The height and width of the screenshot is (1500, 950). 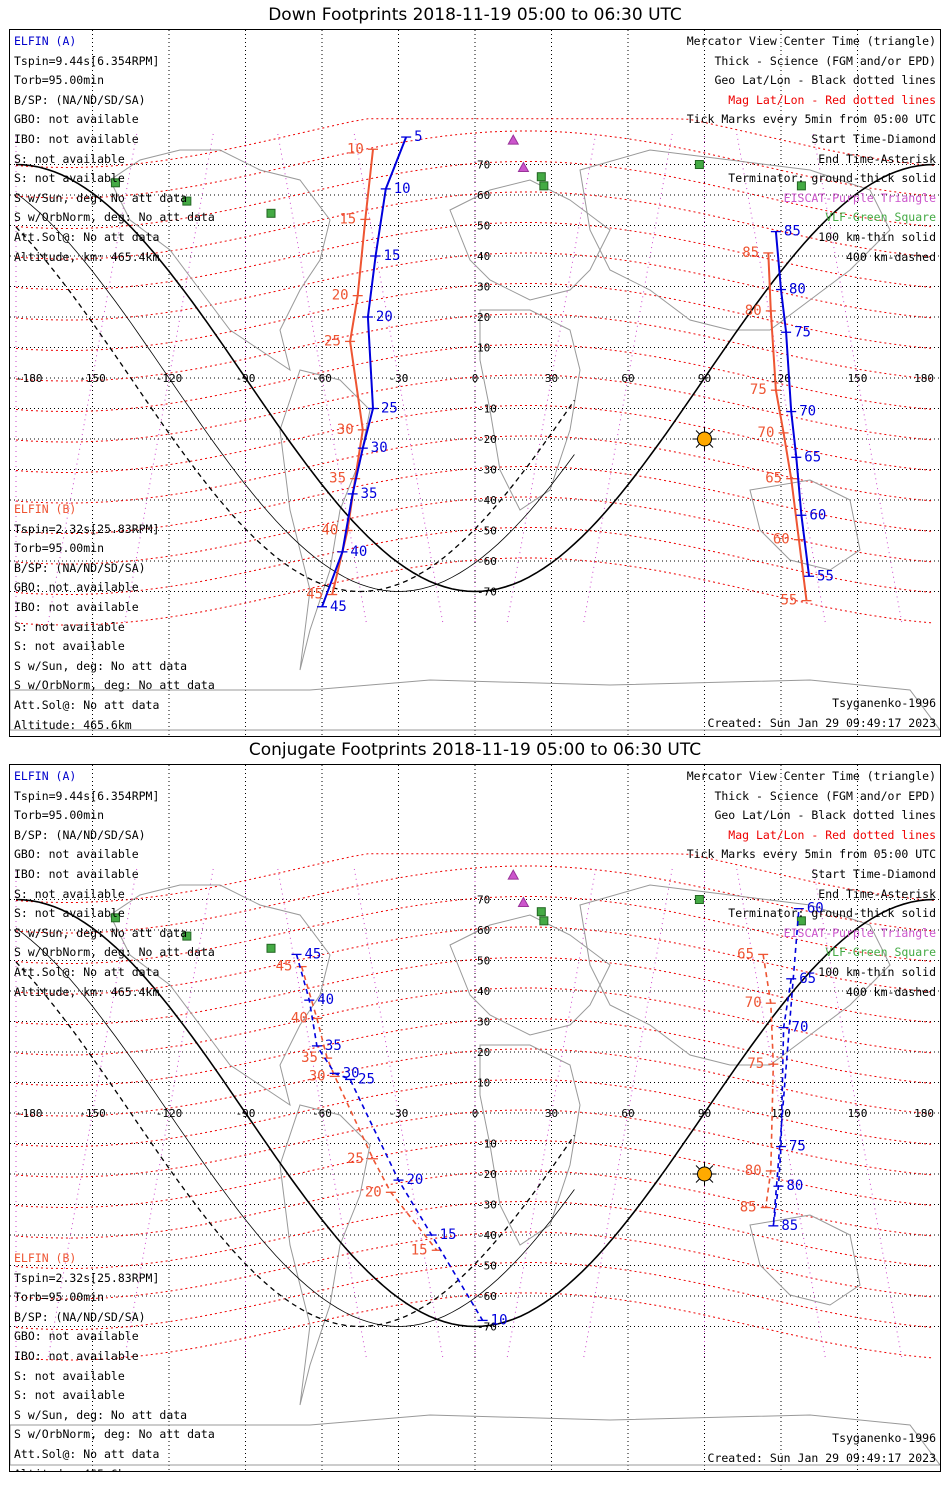 I want to click on lon-tick-label: -30, so click(x=399, y=378).